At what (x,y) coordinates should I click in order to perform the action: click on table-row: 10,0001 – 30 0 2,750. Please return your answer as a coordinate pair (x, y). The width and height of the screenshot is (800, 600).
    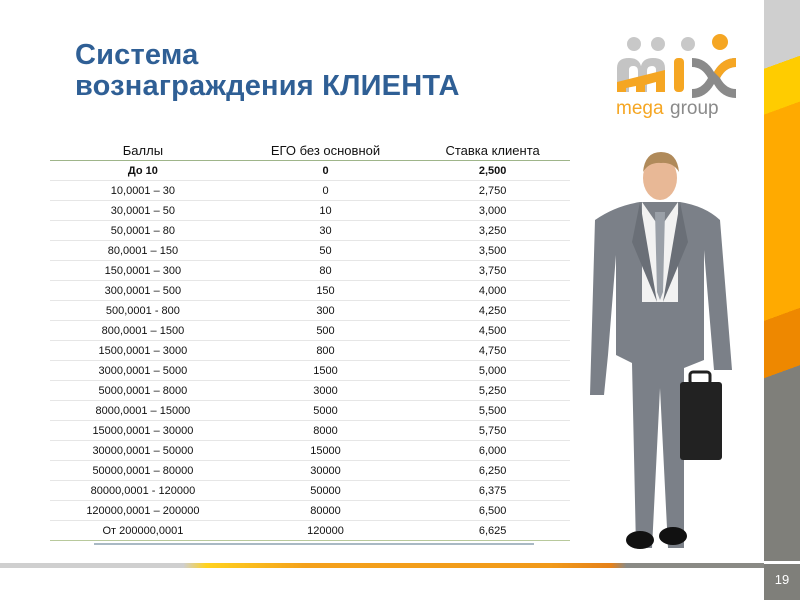
    Looking at the image, I should click on (310, 190).